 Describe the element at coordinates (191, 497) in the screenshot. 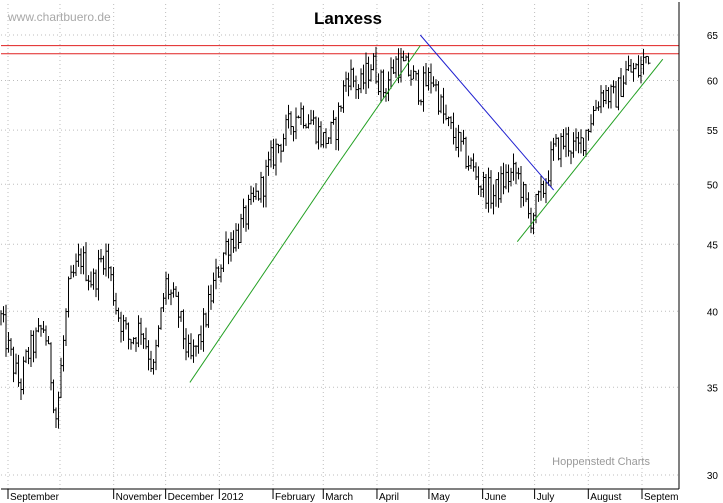

I see `x-tick-label: December` at that location.